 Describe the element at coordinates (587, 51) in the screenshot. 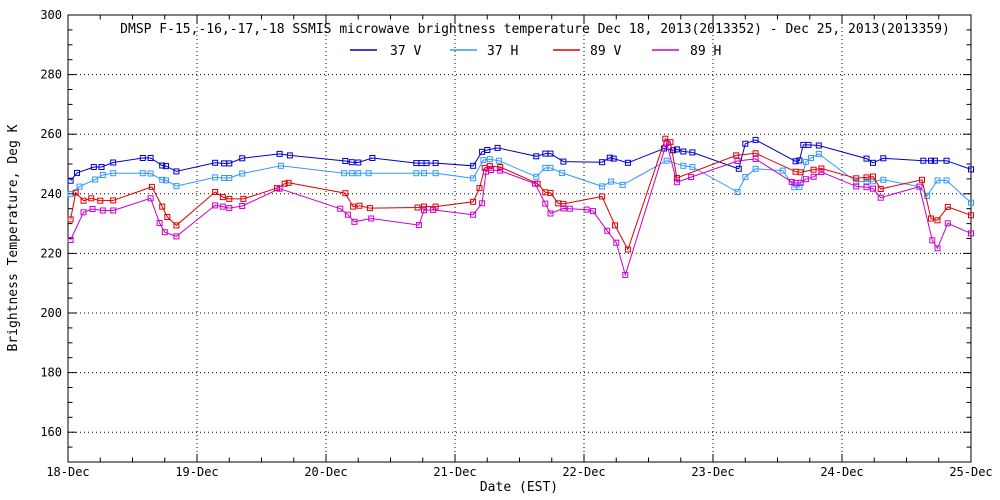

I see `legend-item-89v: 89 V` at that location.